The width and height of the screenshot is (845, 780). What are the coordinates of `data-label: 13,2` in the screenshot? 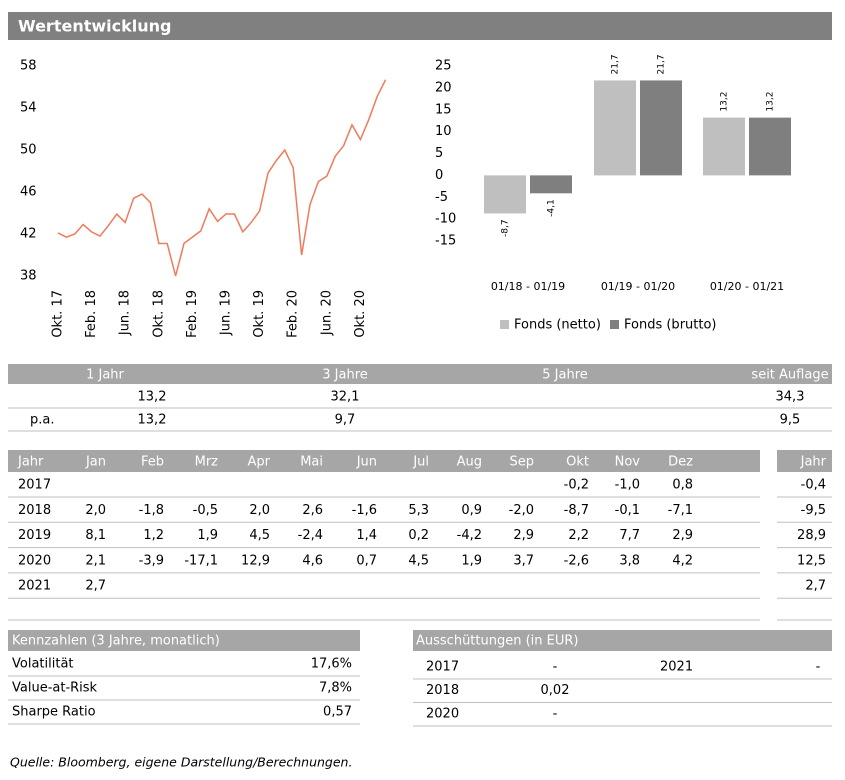 It's located at (725, 102).